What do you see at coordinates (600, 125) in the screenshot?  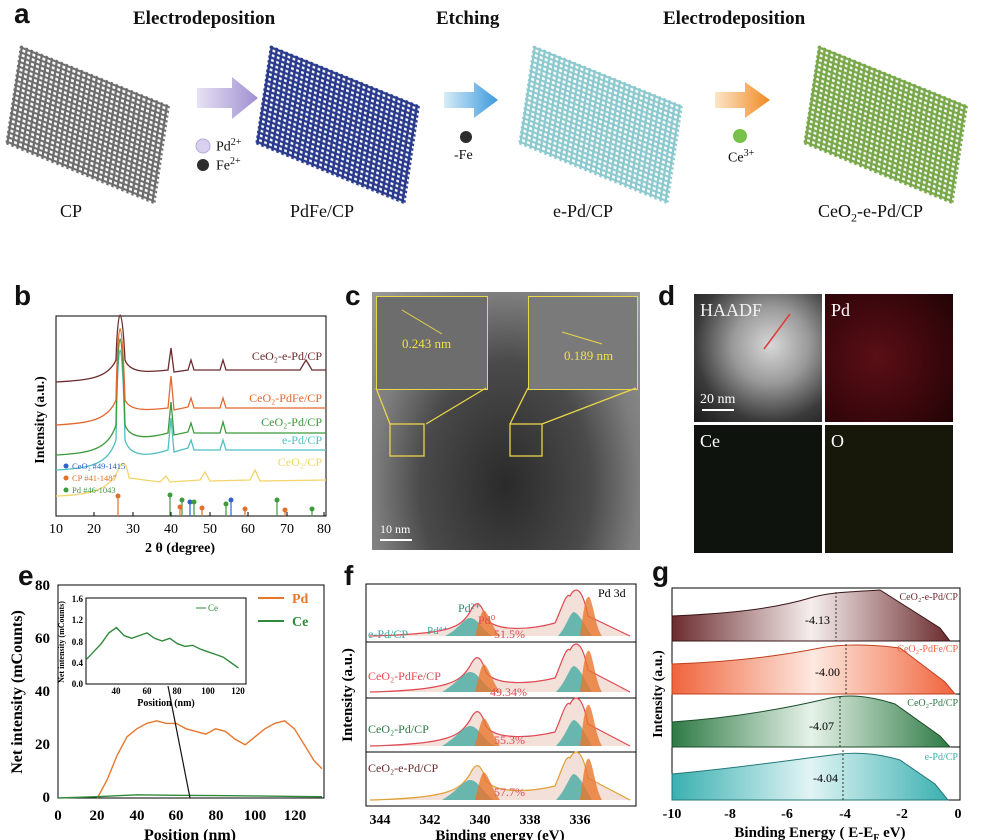 I see `epd-mesh` at bounding box center [600, 125].